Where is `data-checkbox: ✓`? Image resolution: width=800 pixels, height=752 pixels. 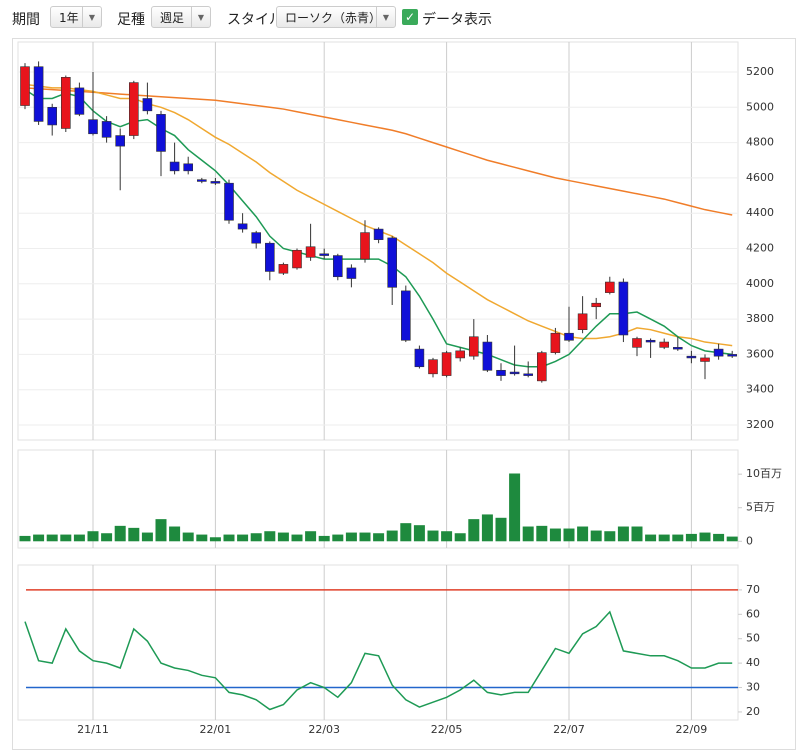 data-checkbox: ✓ is located at coordinates (410, 17).